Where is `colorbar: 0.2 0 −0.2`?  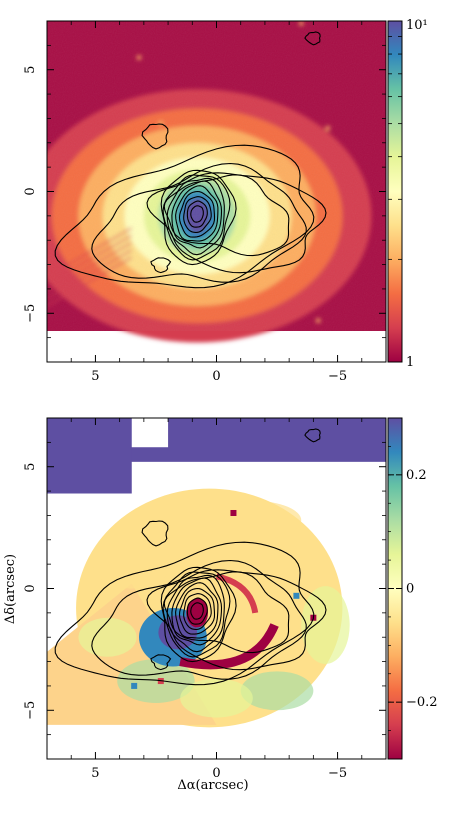
colorbar: 0.2 0 −0.2 is located at coordinates (412, 588).